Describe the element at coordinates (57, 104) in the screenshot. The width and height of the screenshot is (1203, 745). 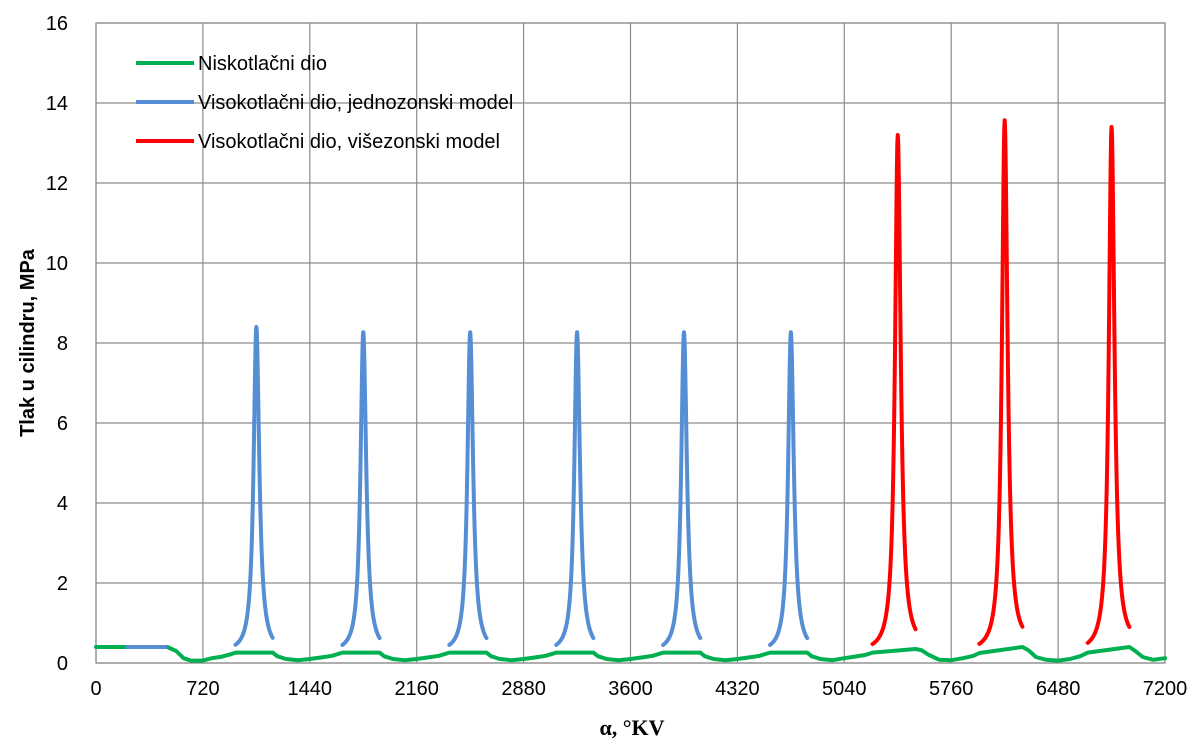
I see `y-tick-label: 14` at that location.